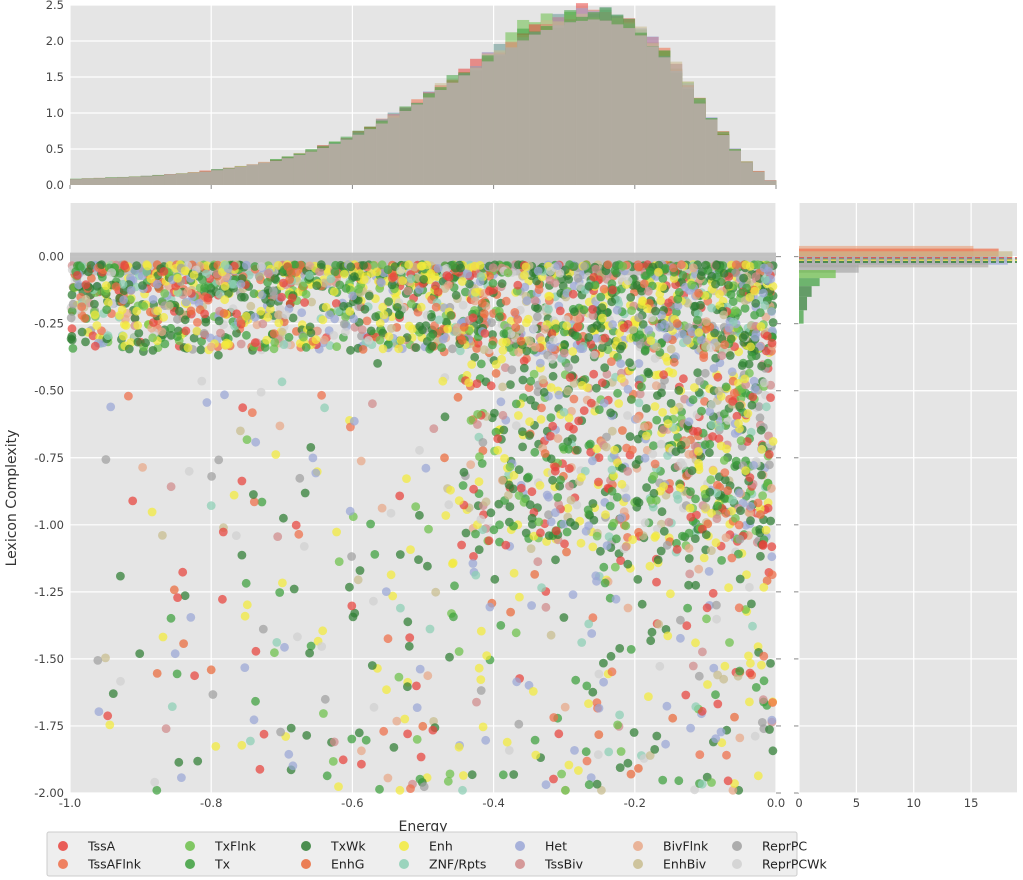 This screenshot has width=1023, height=880. What do you see at coordinates (114, 864) in the screenshot?
I see `legend-label: TssAFlnk` at bounding box center [114, 864].